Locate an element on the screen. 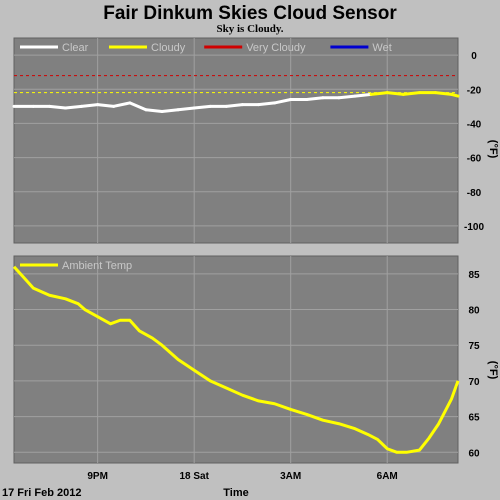 The height and width of the screenshot is (500, 500). legend-label-clear: Clear is located at coordinates (75, 48).